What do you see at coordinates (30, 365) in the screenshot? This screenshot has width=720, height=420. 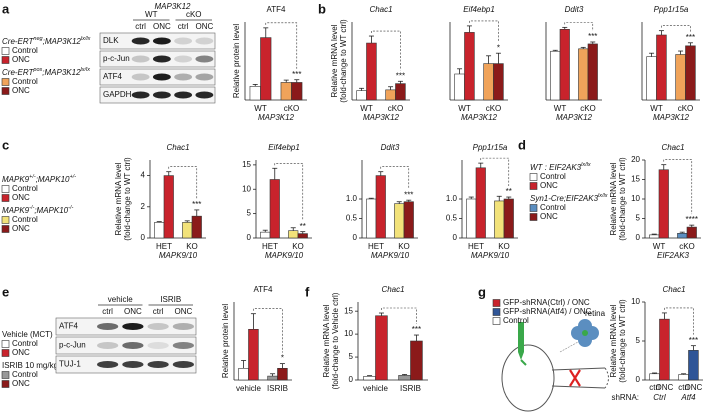 I see `legend-header-part: ISRIB 10 mg/kg` at bounding box center [30, 365].